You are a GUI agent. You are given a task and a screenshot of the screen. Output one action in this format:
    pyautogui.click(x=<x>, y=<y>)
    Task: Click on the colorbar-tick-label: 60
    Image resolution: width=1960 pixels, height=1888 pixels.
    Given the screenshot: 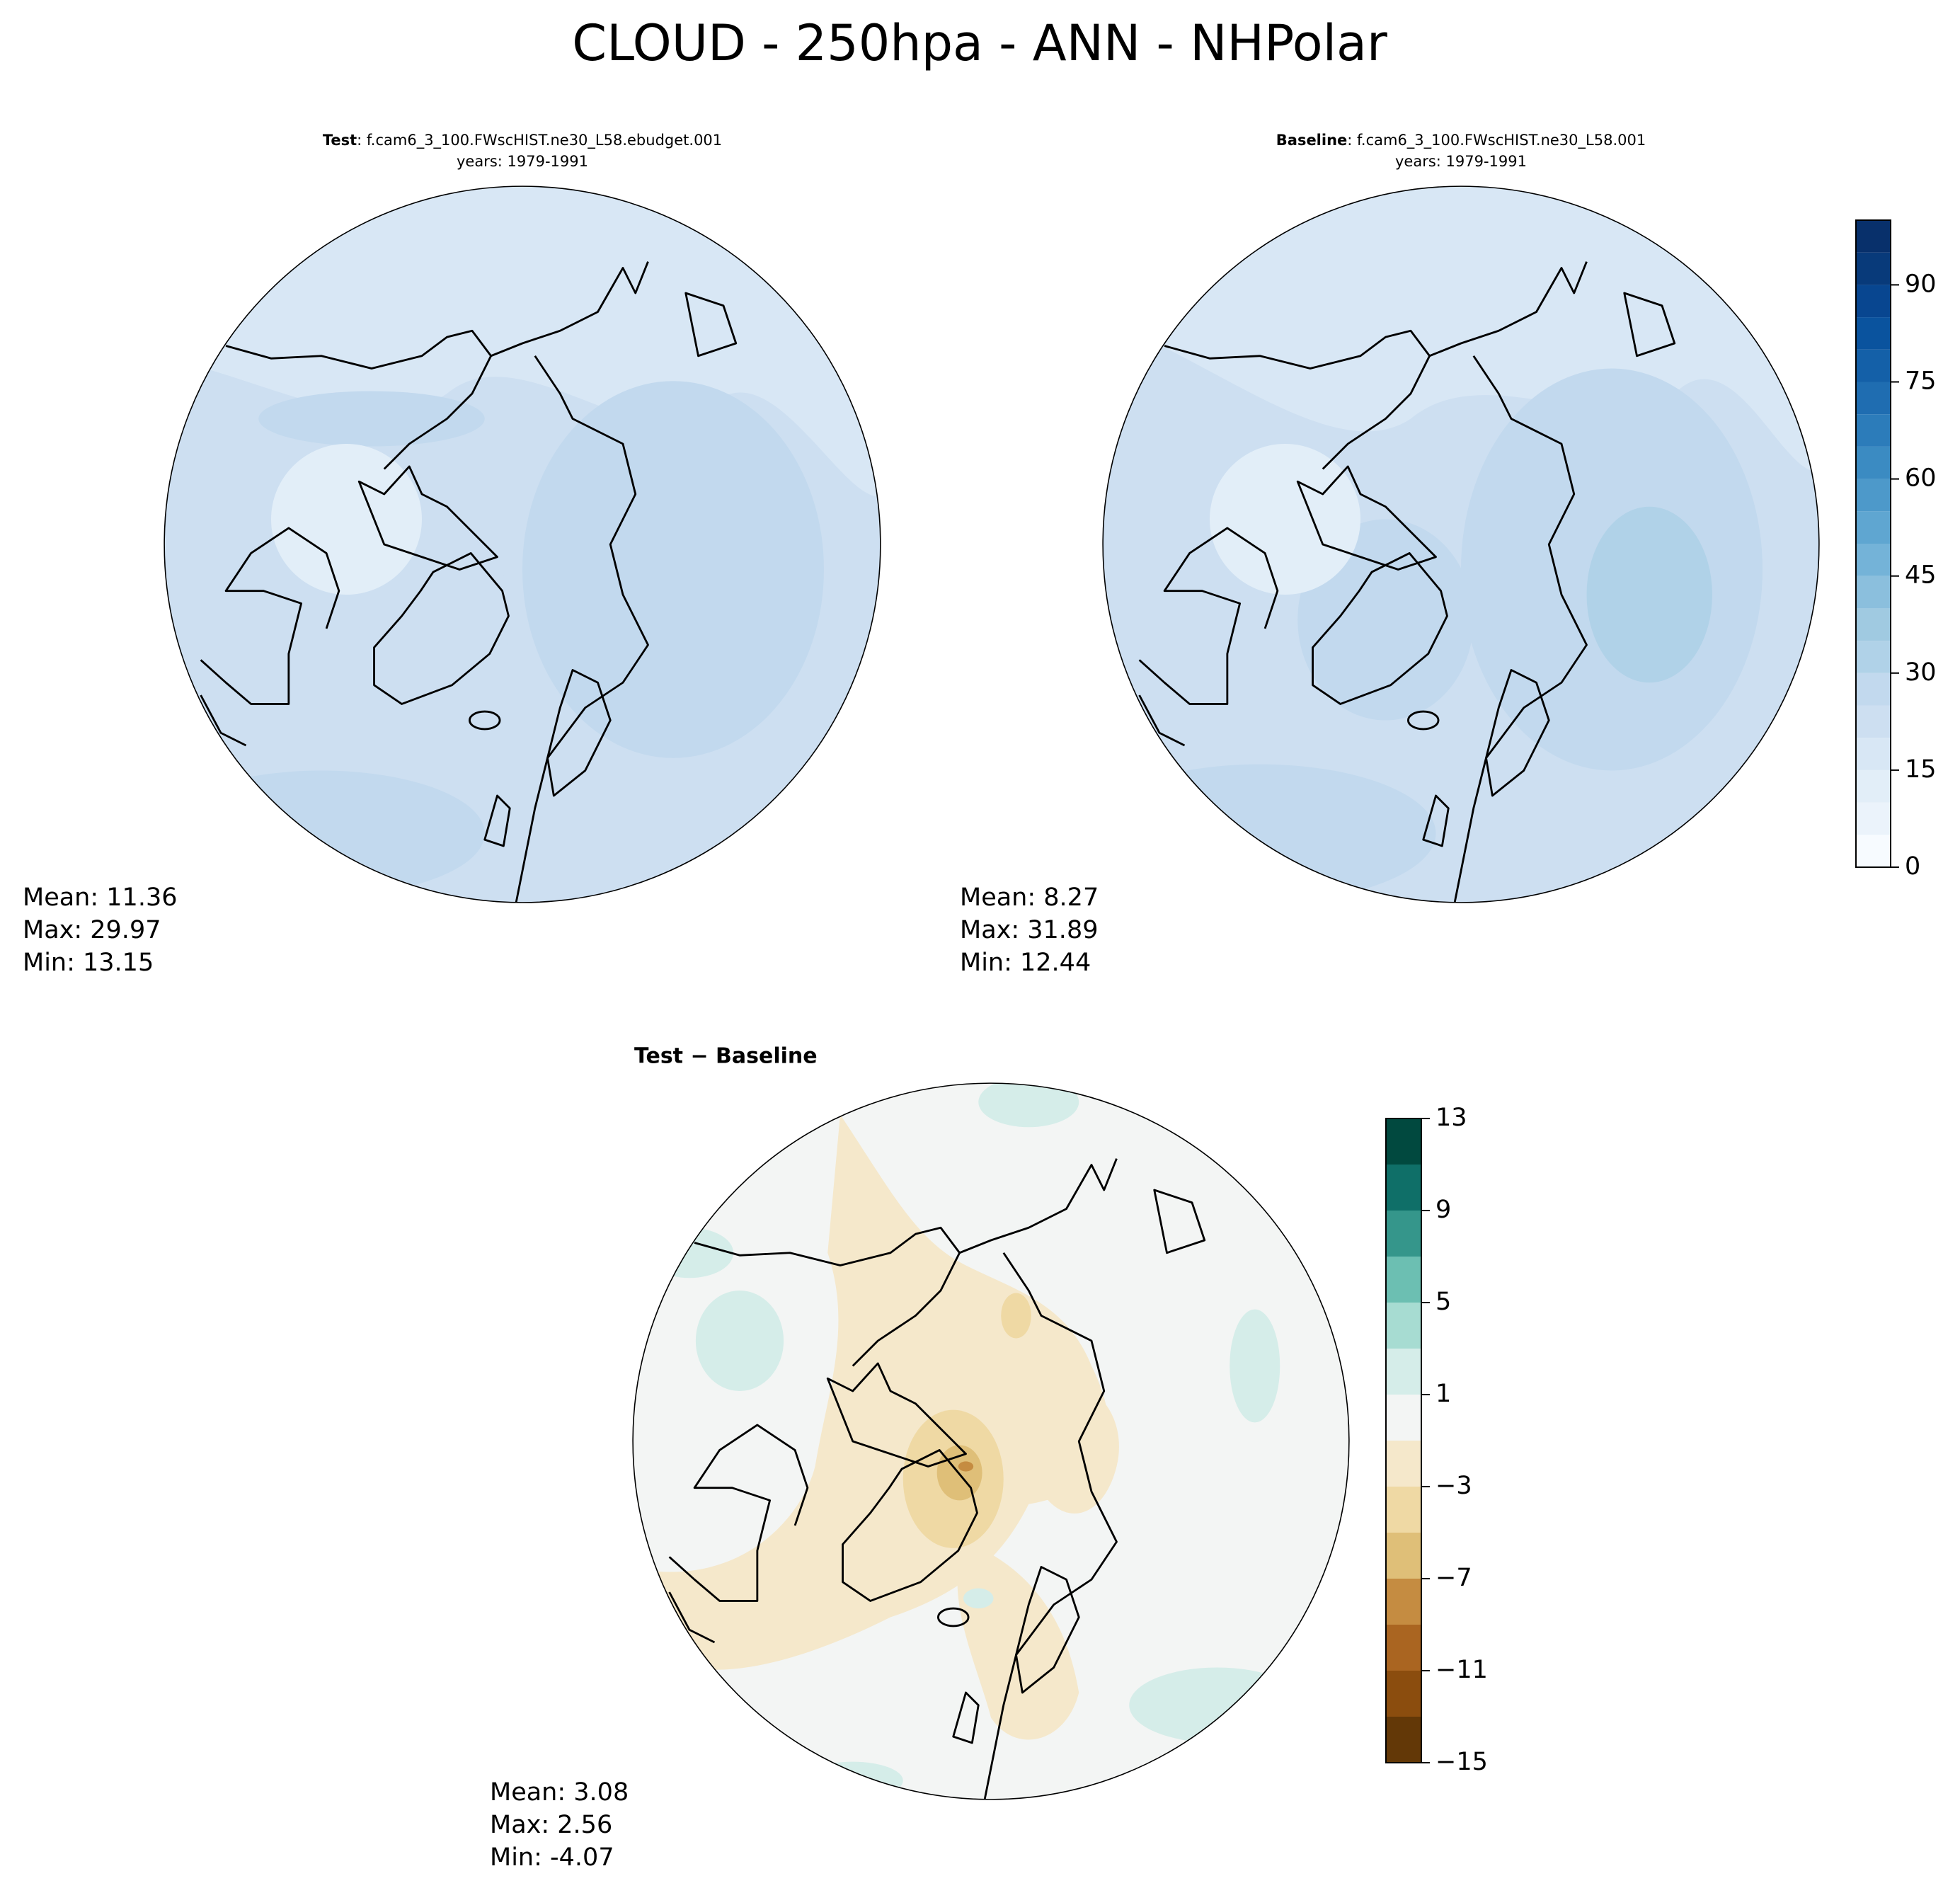 What is the action you would take?
    pyautogui.click(x=1921, y=479)
    